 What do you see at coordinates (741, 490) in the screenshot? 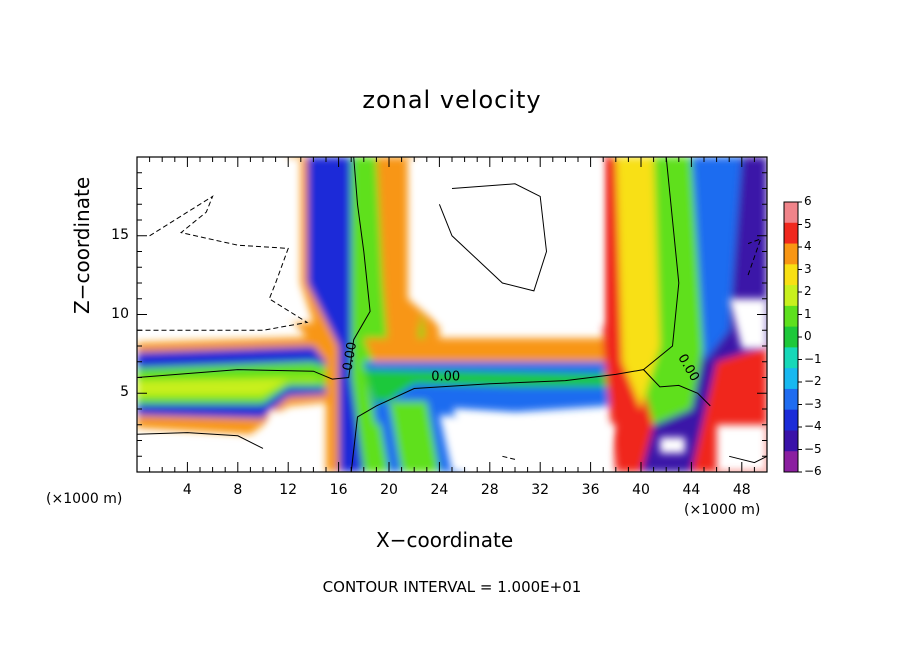
I see `x-tick-label: 48` at bounding box center [741, 490].